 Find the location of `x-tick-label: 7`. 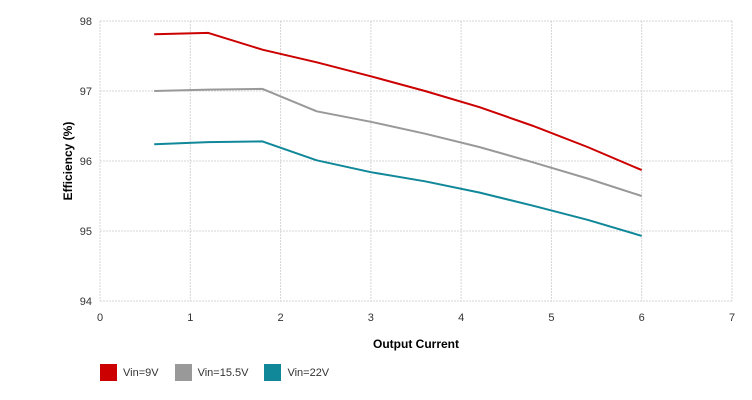

x-tick-label: 7 is located at coordinates (732, 318).